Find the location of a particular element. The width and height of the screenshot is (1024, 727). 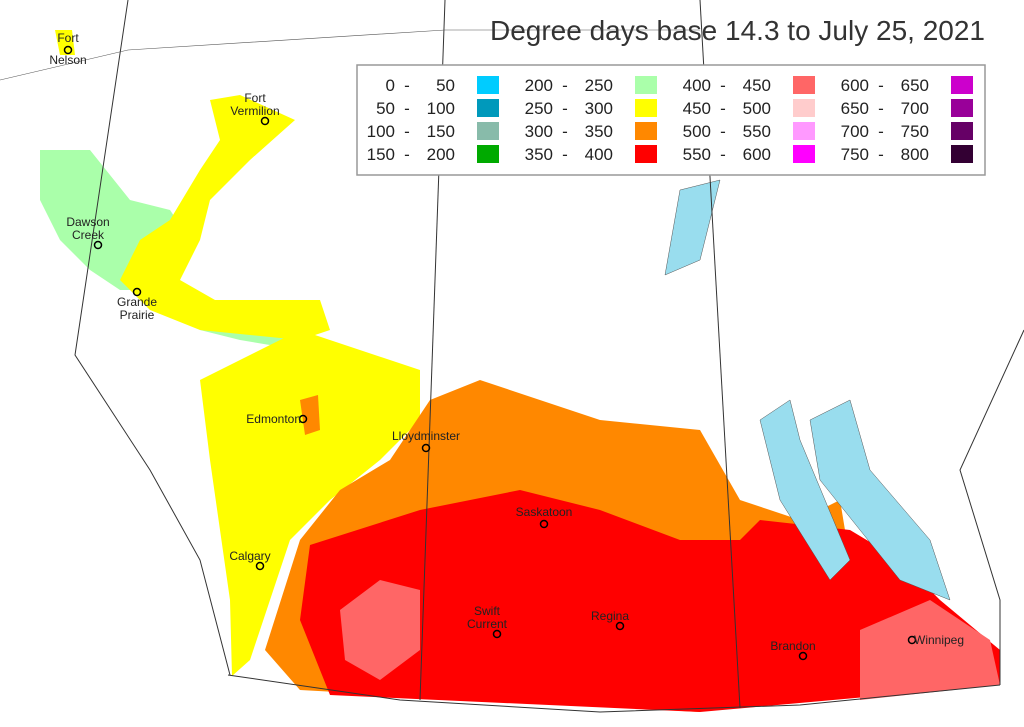

legend-low: 700 is located at coordinates (855, 131).